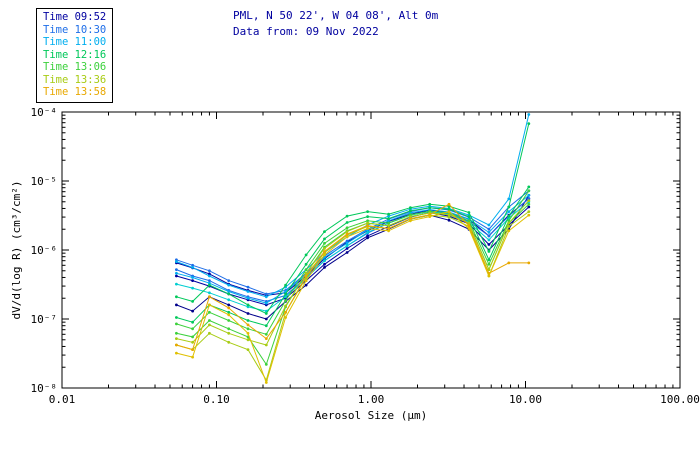 The width and height of the screenshot is (700, 450). What do you see at coordinates (75, 17) in the screenshot?
I see `legend-item: Time 09:52` at bounding box center [75, 17].